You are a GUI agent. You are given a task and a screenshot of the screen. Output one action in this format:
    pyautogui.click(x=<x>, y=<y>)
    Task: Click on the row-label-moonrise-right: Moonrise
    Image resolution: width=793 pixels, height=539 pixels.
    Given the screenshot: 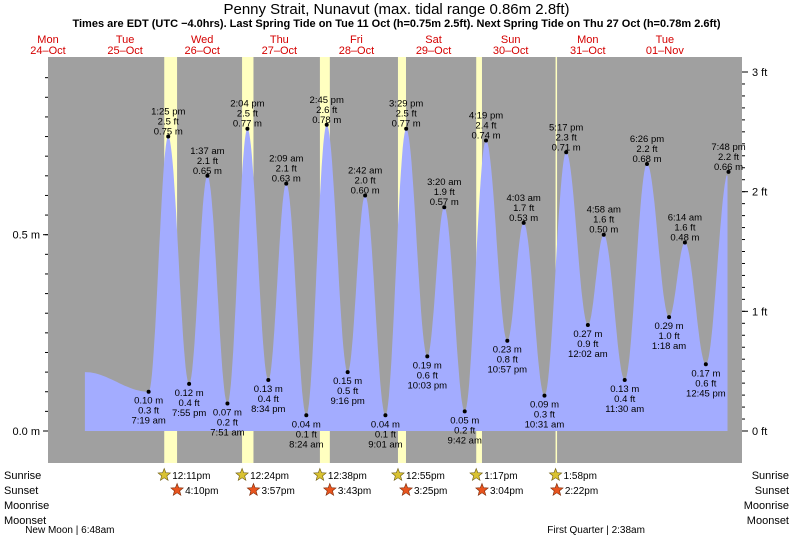 What is the action you would take?
    pyautogui.click(x=766, y=506)
    